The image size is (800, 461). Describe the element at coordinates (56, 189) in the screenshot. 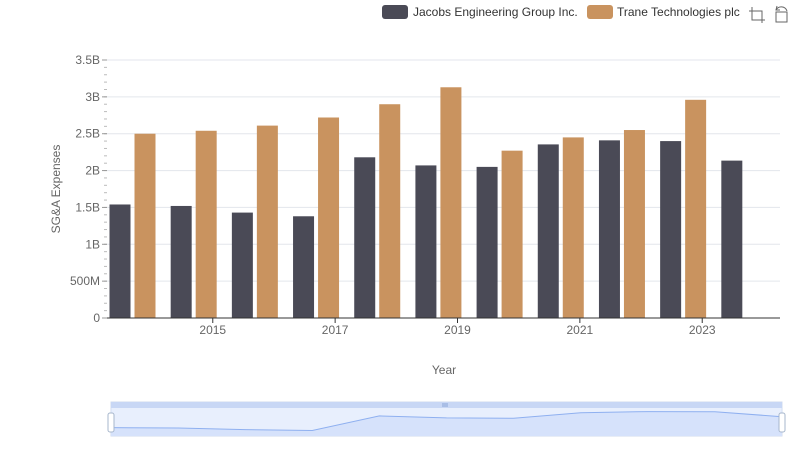

I see `y-axis-title: SG&A Expenses` at that location.